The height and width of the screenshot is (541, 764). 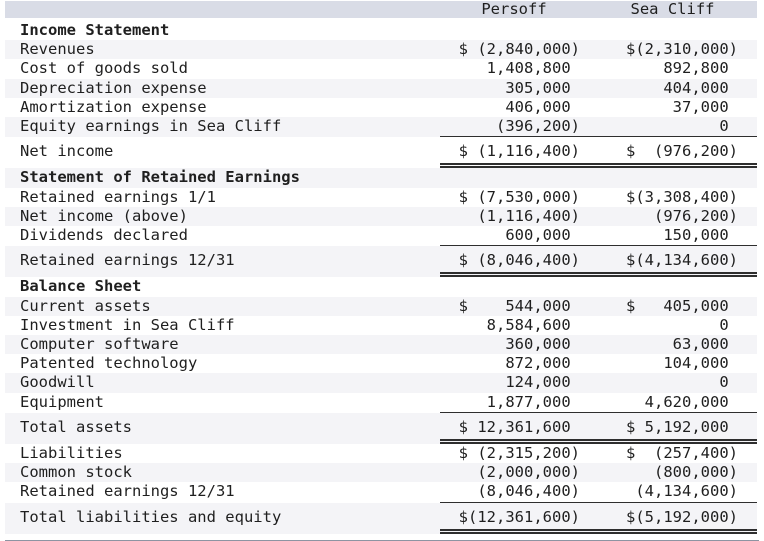 I want to click on persoff-value: 360,000, so click(x=542, y=344).